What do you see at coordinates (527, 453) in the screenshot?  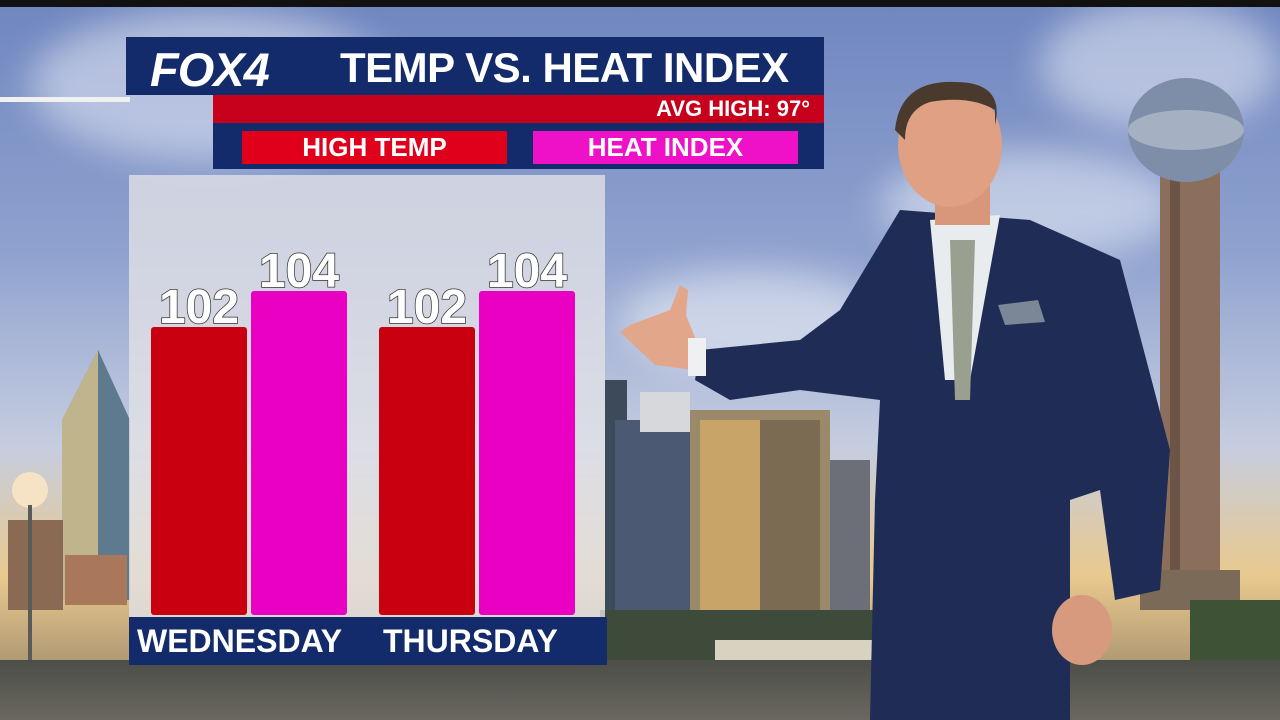 I see `bar-thursday-heat-index` at bounding box center [527, 453].